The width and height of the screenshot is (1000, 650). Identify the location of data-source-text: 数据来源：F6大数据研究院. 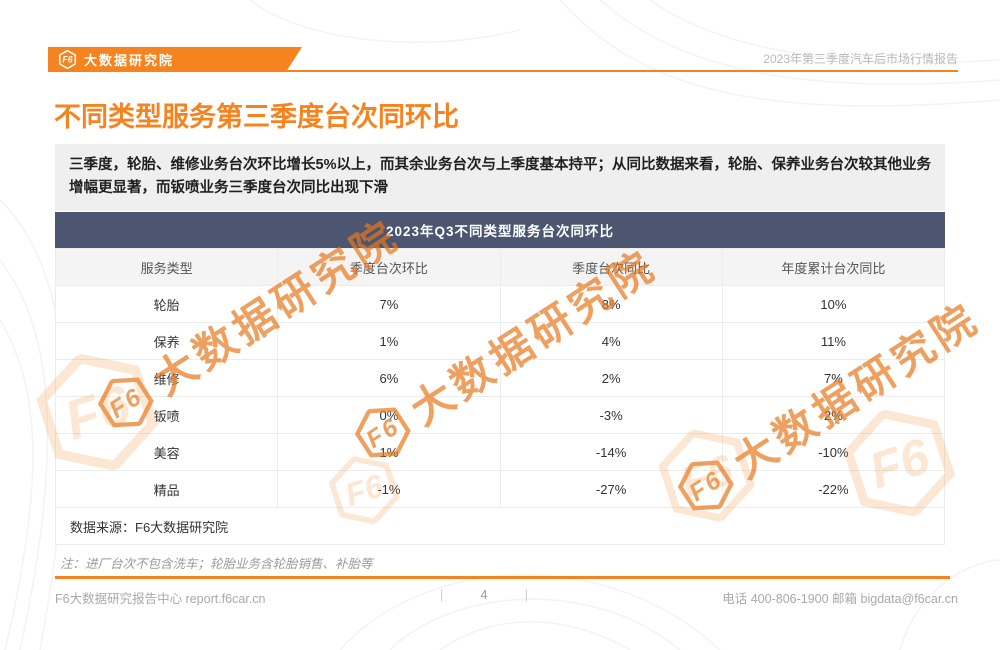
(500, 526).